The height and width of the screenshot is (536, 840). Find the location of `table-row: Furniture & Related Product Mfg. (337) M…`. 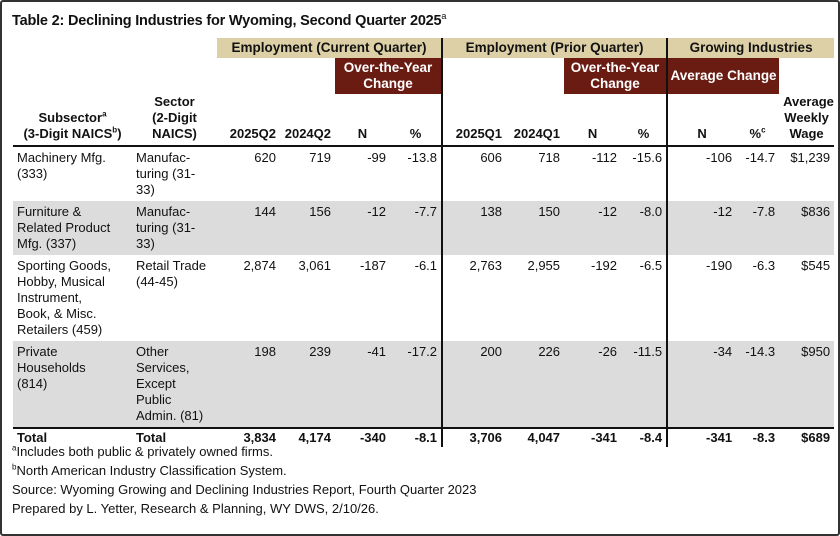

table-row: Furniture & Related Product Mfg. (337) M… is located at coordinates (424, 228).